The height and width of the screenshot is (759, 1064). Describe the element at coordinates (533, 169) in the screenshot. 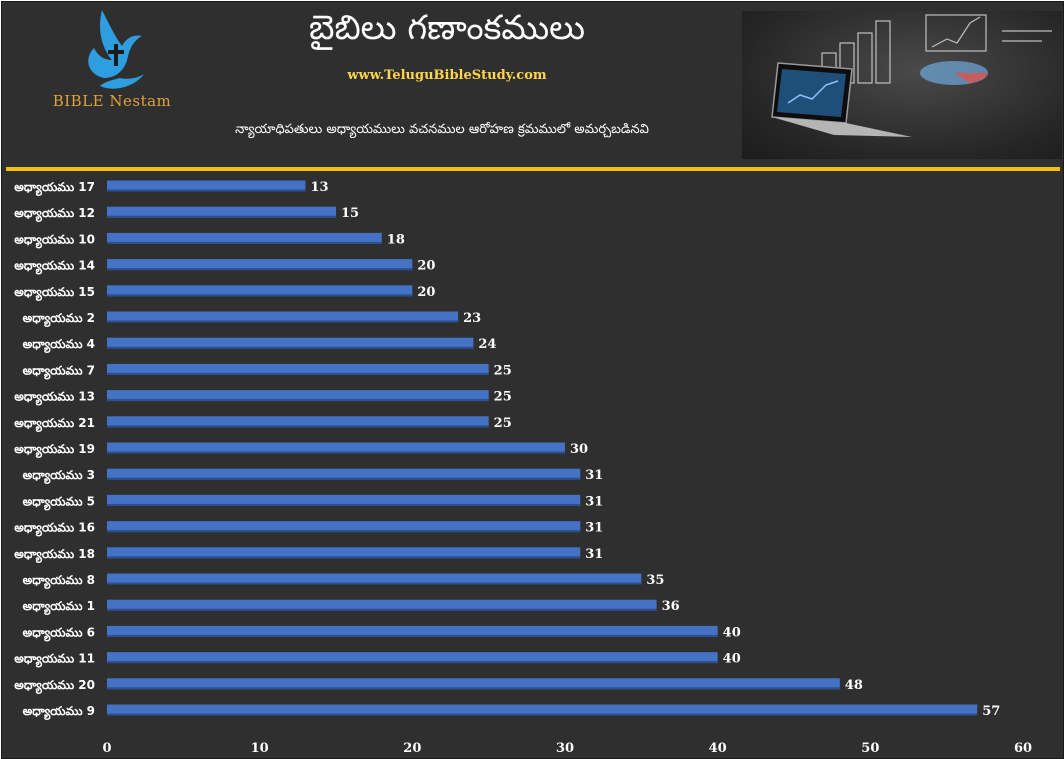

I see `divider` at that location.